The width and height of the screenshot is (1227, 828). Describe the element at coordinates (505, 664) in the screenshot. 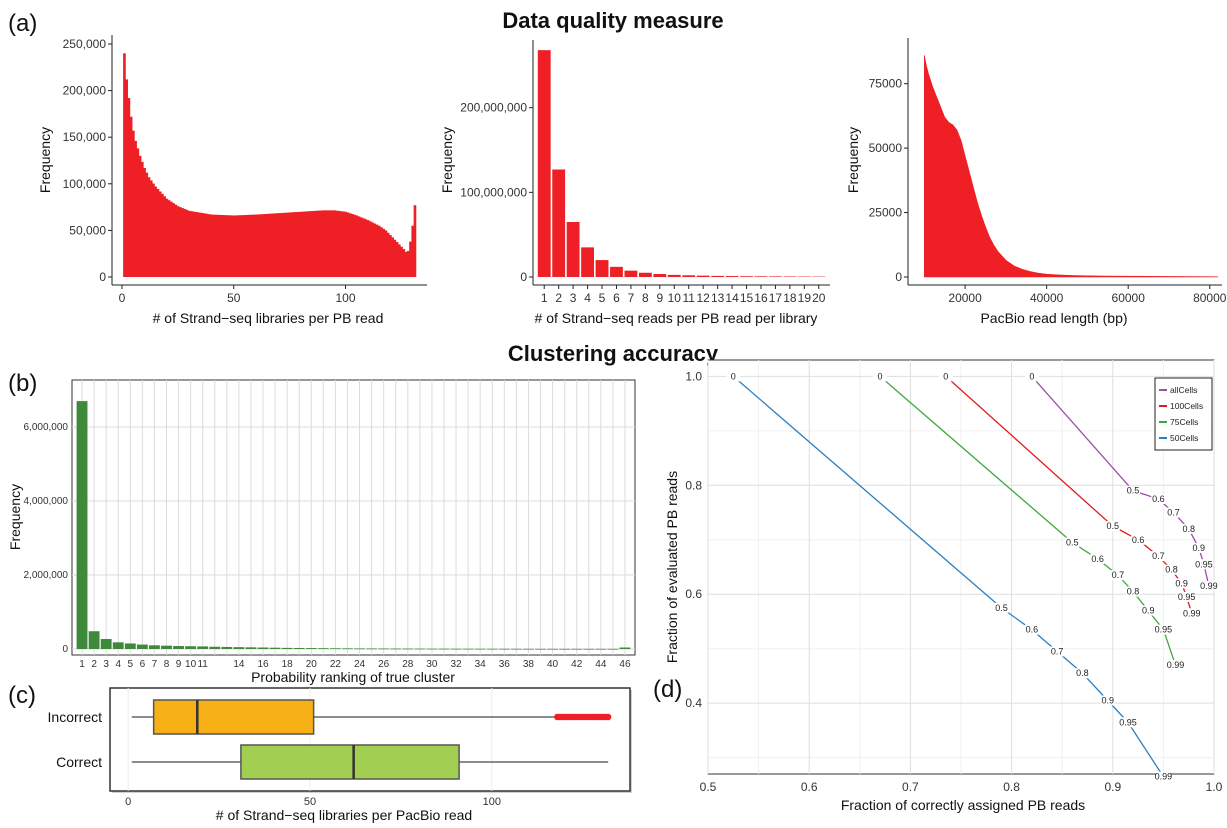

I see `x-tick-label: 36` at that location.